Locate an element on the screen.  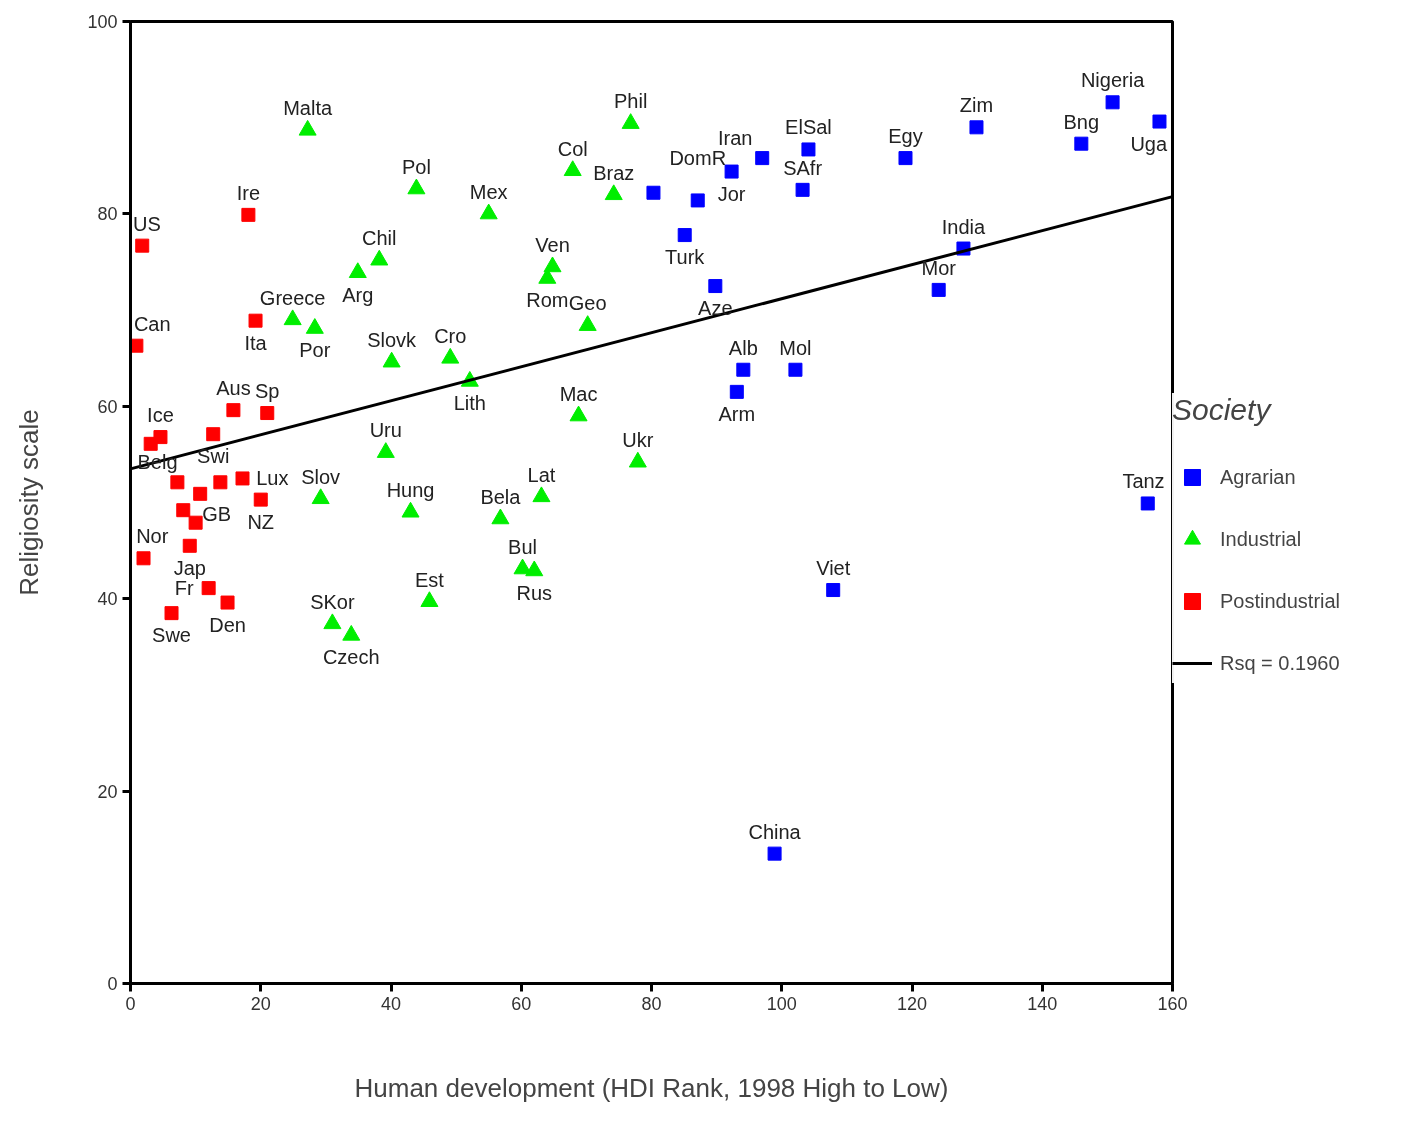
legend-label: Agrarian is located at coordinates (1258, 477).